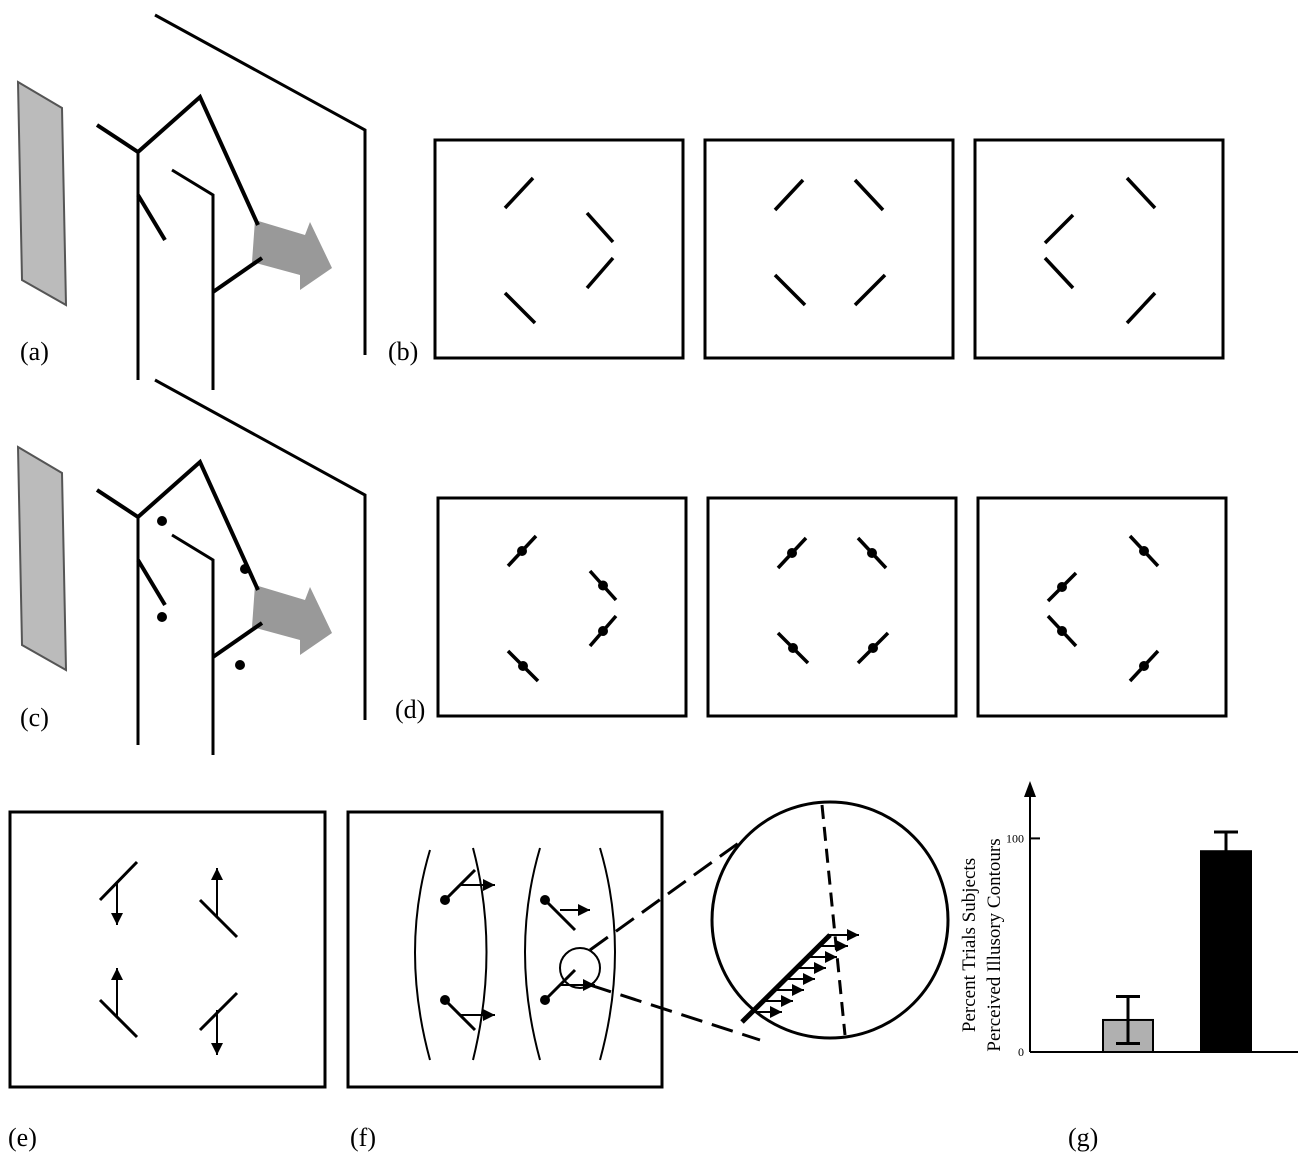 This screenshot has height=1152, width=1298. What do you see at coordinates (833, 920) in the screenshot?
I see `dashed-axis` at bounding box center [833, 920].